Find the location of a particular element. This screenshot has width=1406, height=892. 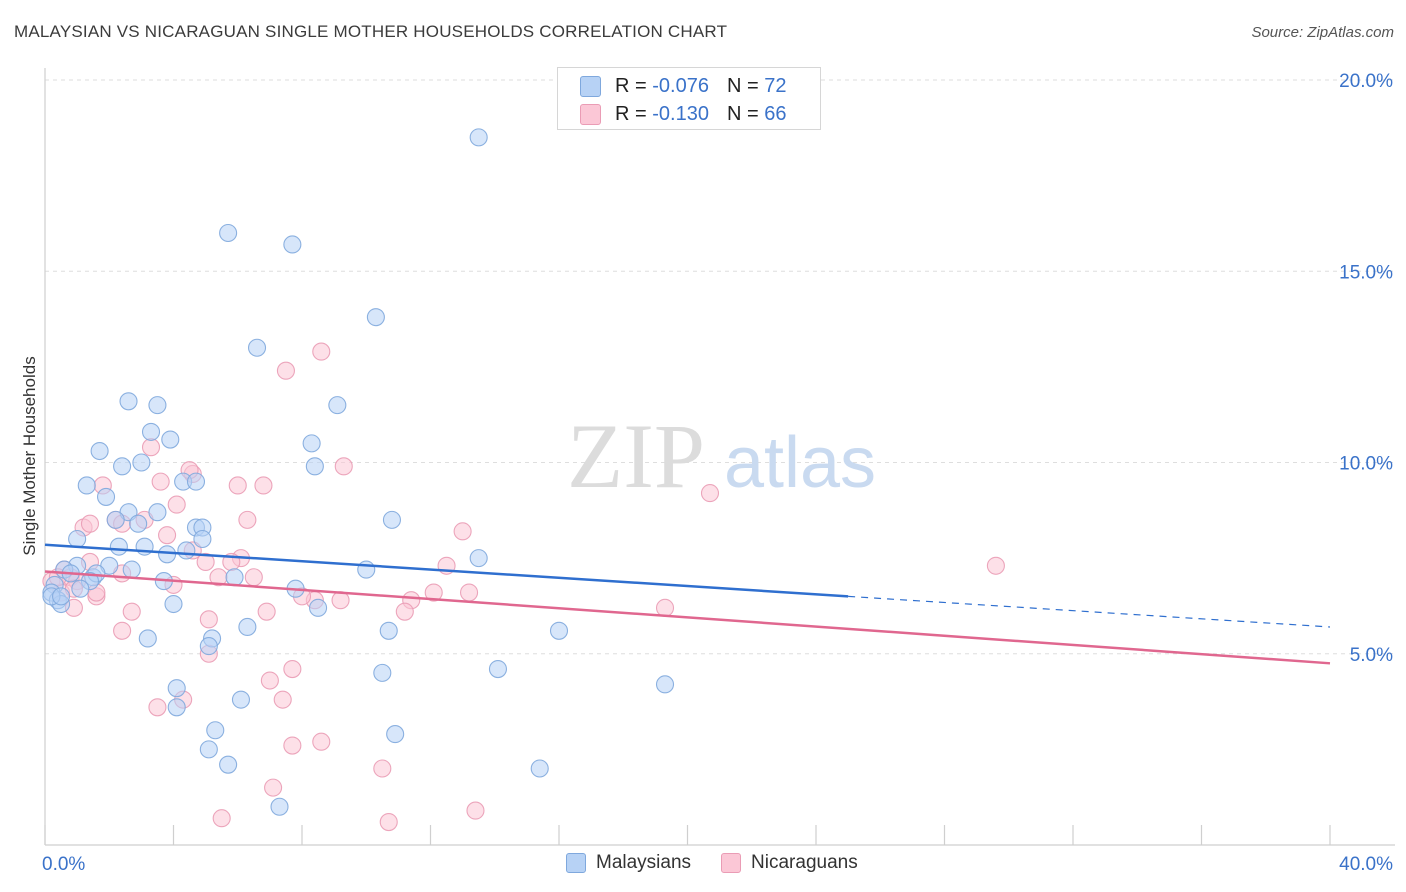

series-legend: Malaysians Nicaraguans is located at coordinates (727, 863).